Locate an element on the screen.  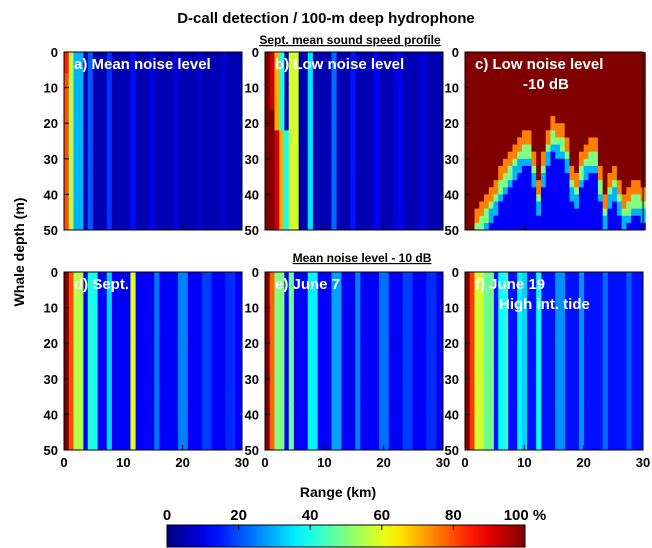
panel-frame is located at coordinates (153, 361).